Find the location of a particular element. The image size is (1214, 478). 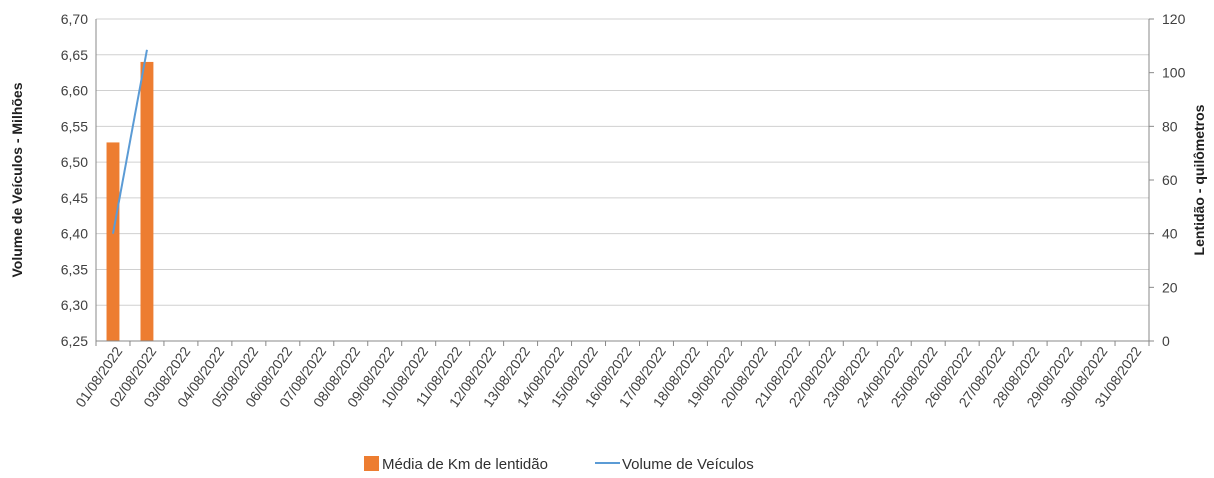

right-tick-label: 100 is located at coordinates (1174, 73).